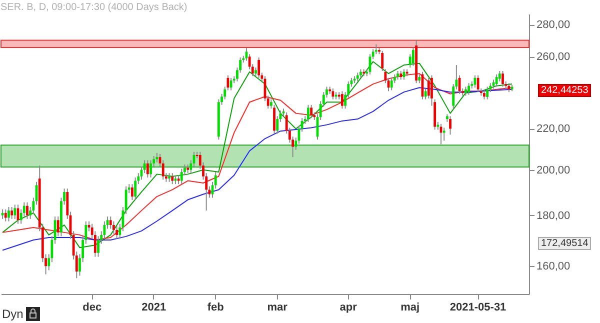 Image resolution: width=600 pixels, height=323 pixels. I want to click on chart-title: SER. B, D, 09:00-17:30 (4000 Days Back), so click(94, 7).